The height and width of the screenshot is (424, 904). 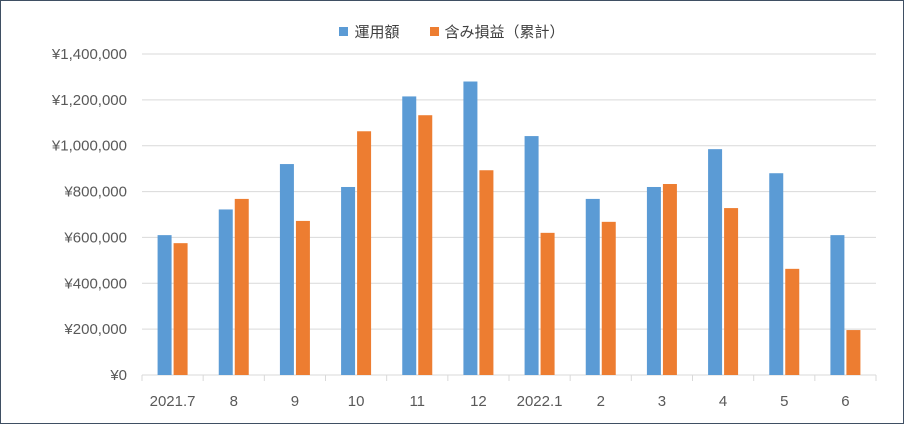 I want to click on y-tick-label: ¥600,000, so click(x=95, y=237).